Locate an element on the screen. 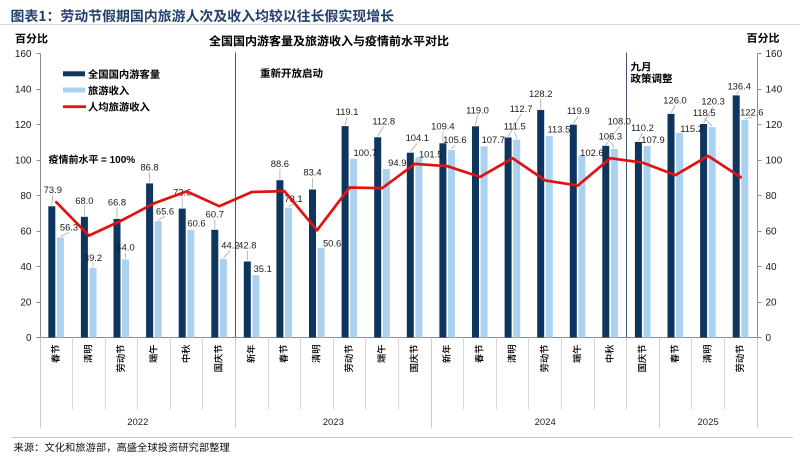  svg-text: 136.4 is located at coordinates (738, 85).